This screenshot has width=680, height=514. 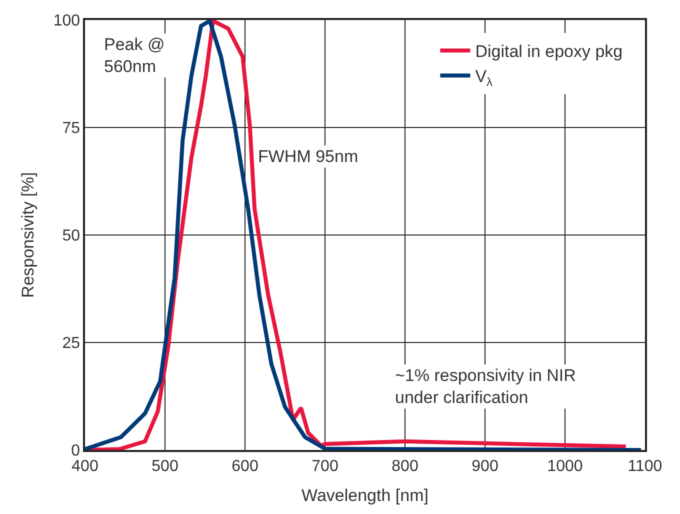 I want to click on x-tick-label: 500, so click(x=165, y=466).